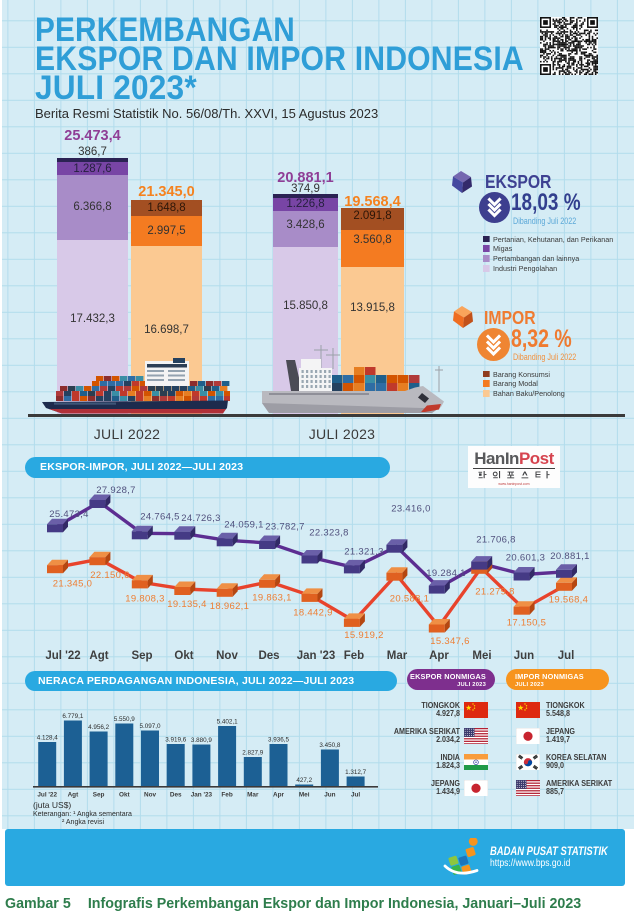  Describe the element at coordinates (494, 592) in the screenshot. I see `svg-text: 21.279,8` at that location.